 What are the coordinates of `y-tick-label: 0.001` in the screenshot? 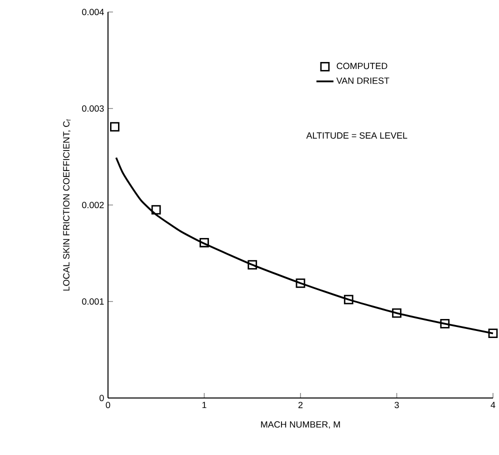 It's located at (93, 301).